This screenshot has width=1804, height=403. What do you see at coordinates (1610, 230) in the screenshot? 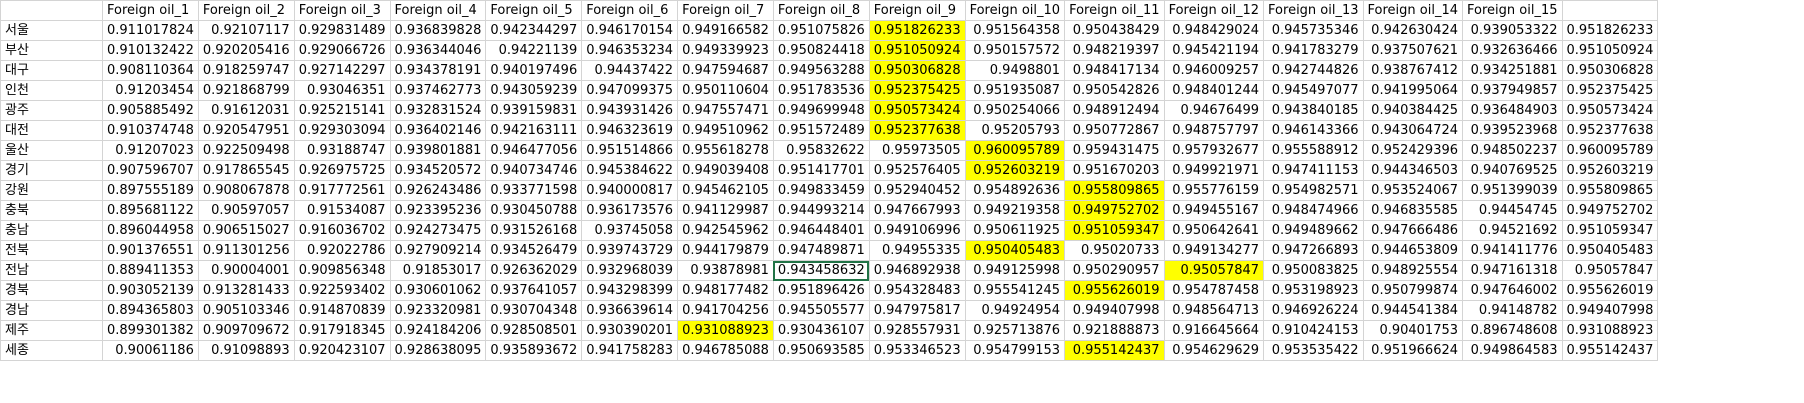
I see `data-cell: 0.951059347` at bounding box center [1610, 230].